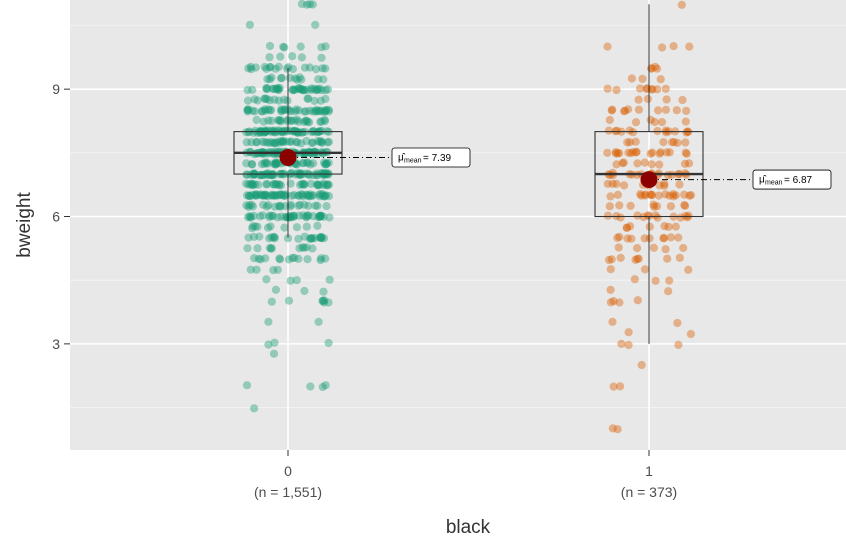  I want to click on label-layer: μ̂ mean = 7.39μ̂ mean = 6.87, so click(611, 168).